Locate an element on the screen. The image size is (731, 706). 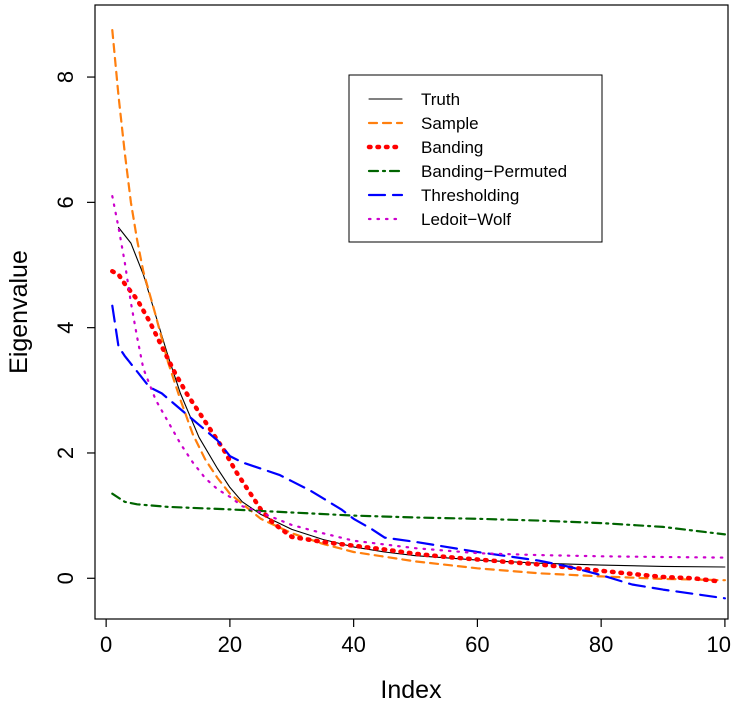
x-tick-label: 60 is located at coordinates (477, 644).